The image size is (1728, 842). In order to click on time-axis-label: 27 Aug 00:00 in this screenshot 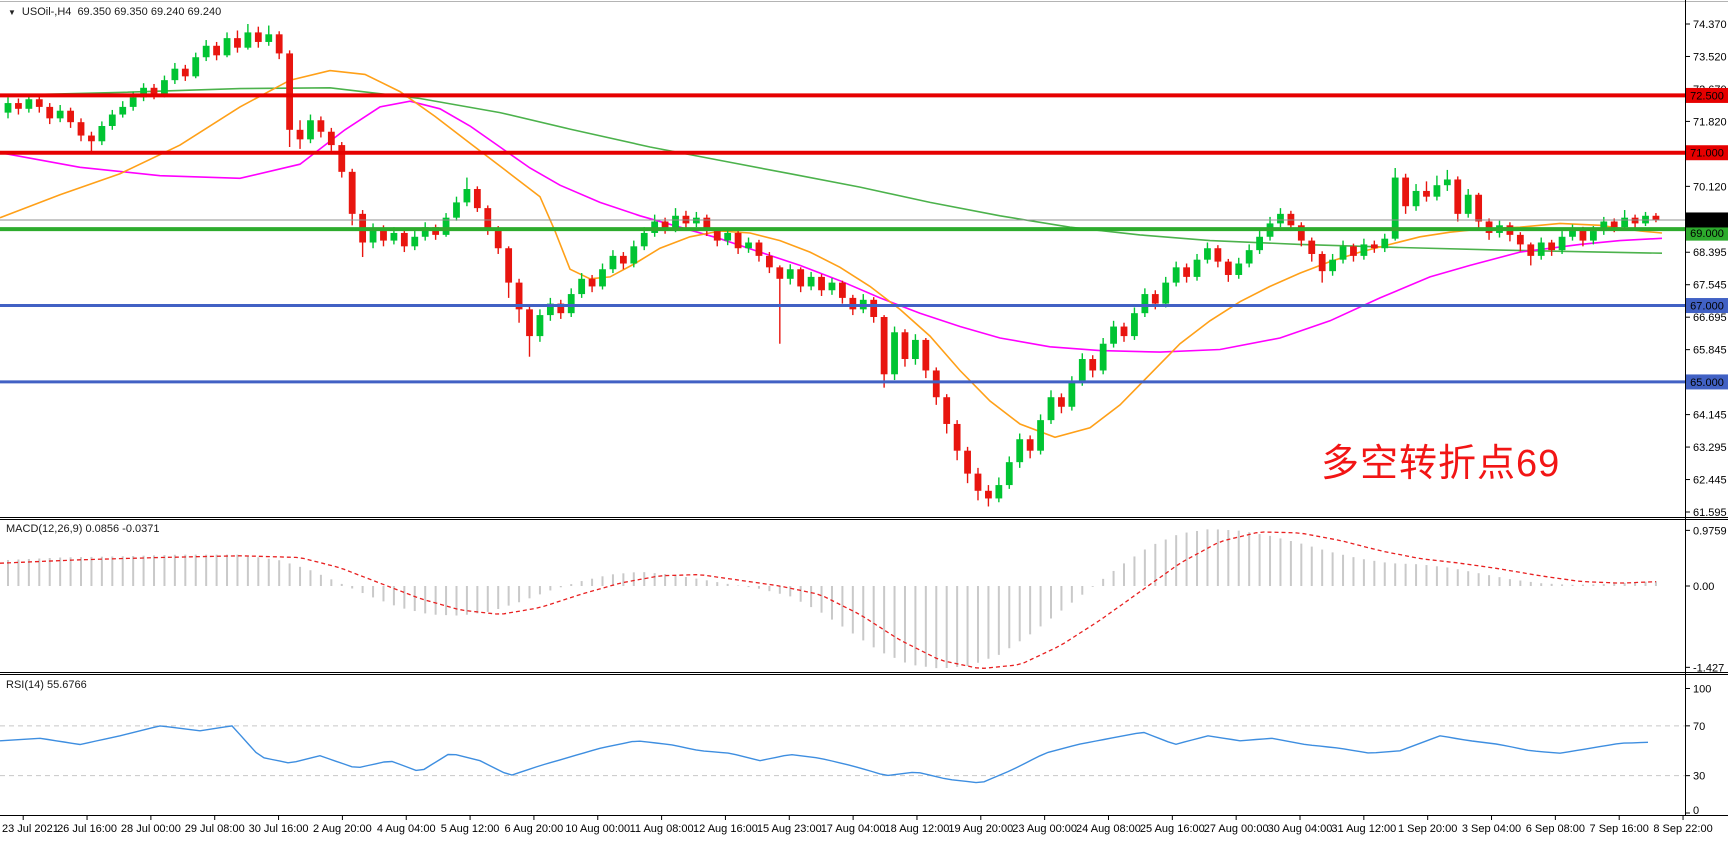, I will do `click(1236, 829)`.